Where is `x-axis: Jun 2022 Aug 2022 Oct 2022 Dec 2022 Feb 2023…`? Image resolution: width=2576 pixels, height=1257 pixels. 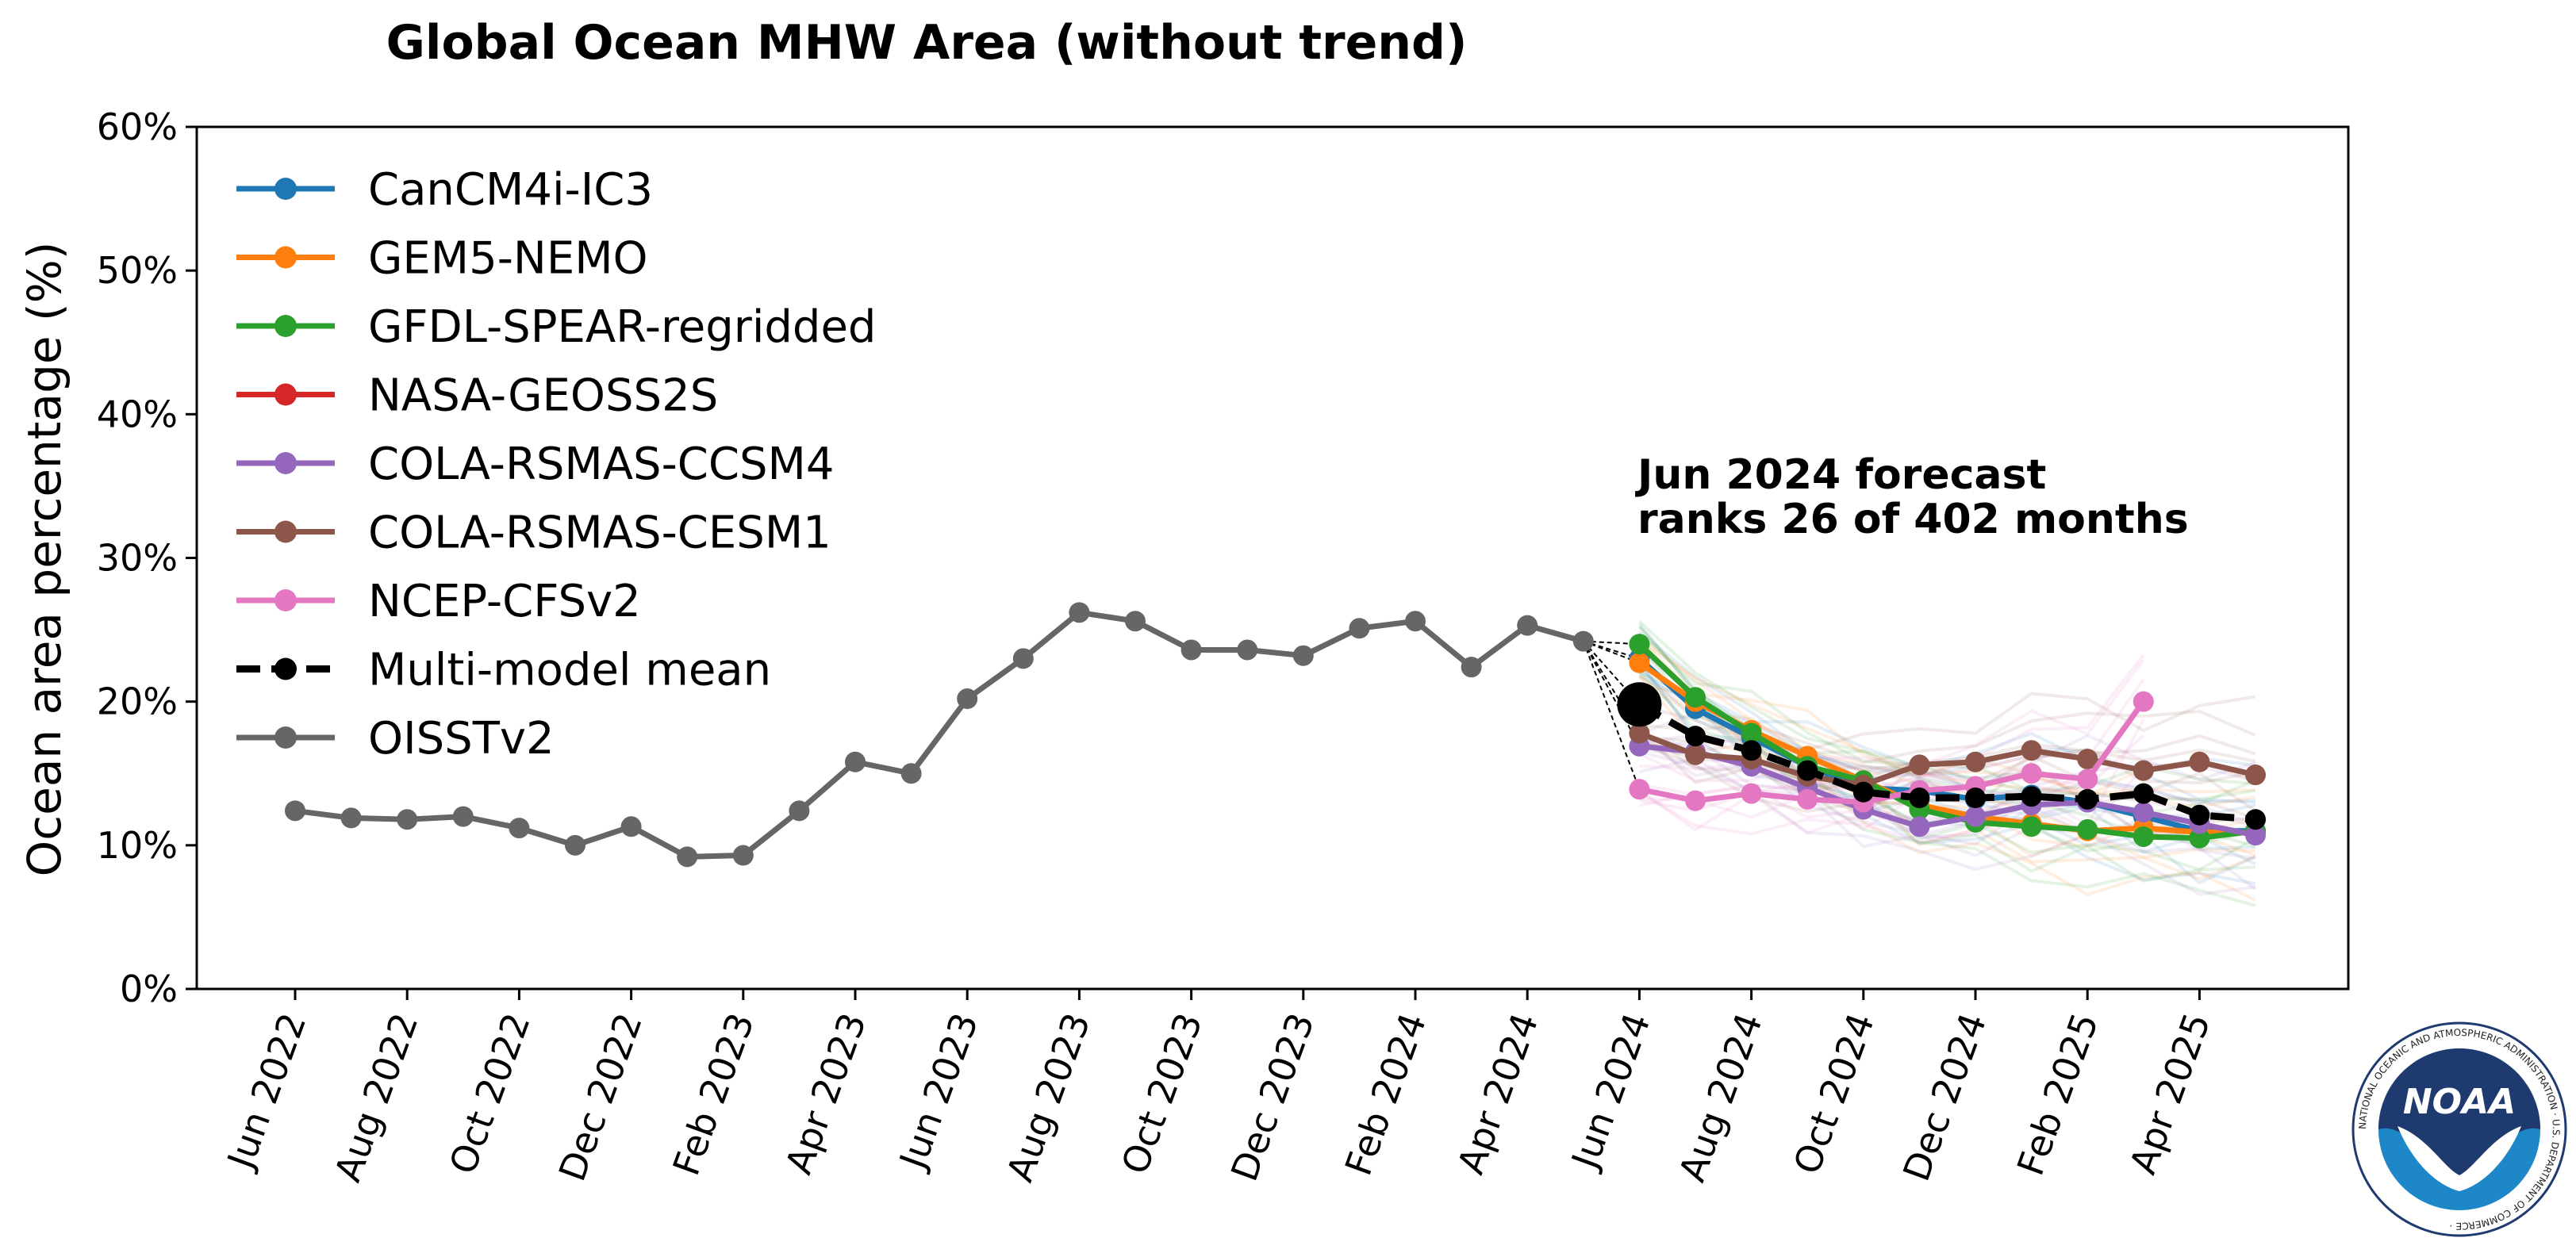
x-axis: Jun 2022 Aug 2022 Oct 2022 Dec 2022 Feb 2023… is located at coordinates (1218, 1088).